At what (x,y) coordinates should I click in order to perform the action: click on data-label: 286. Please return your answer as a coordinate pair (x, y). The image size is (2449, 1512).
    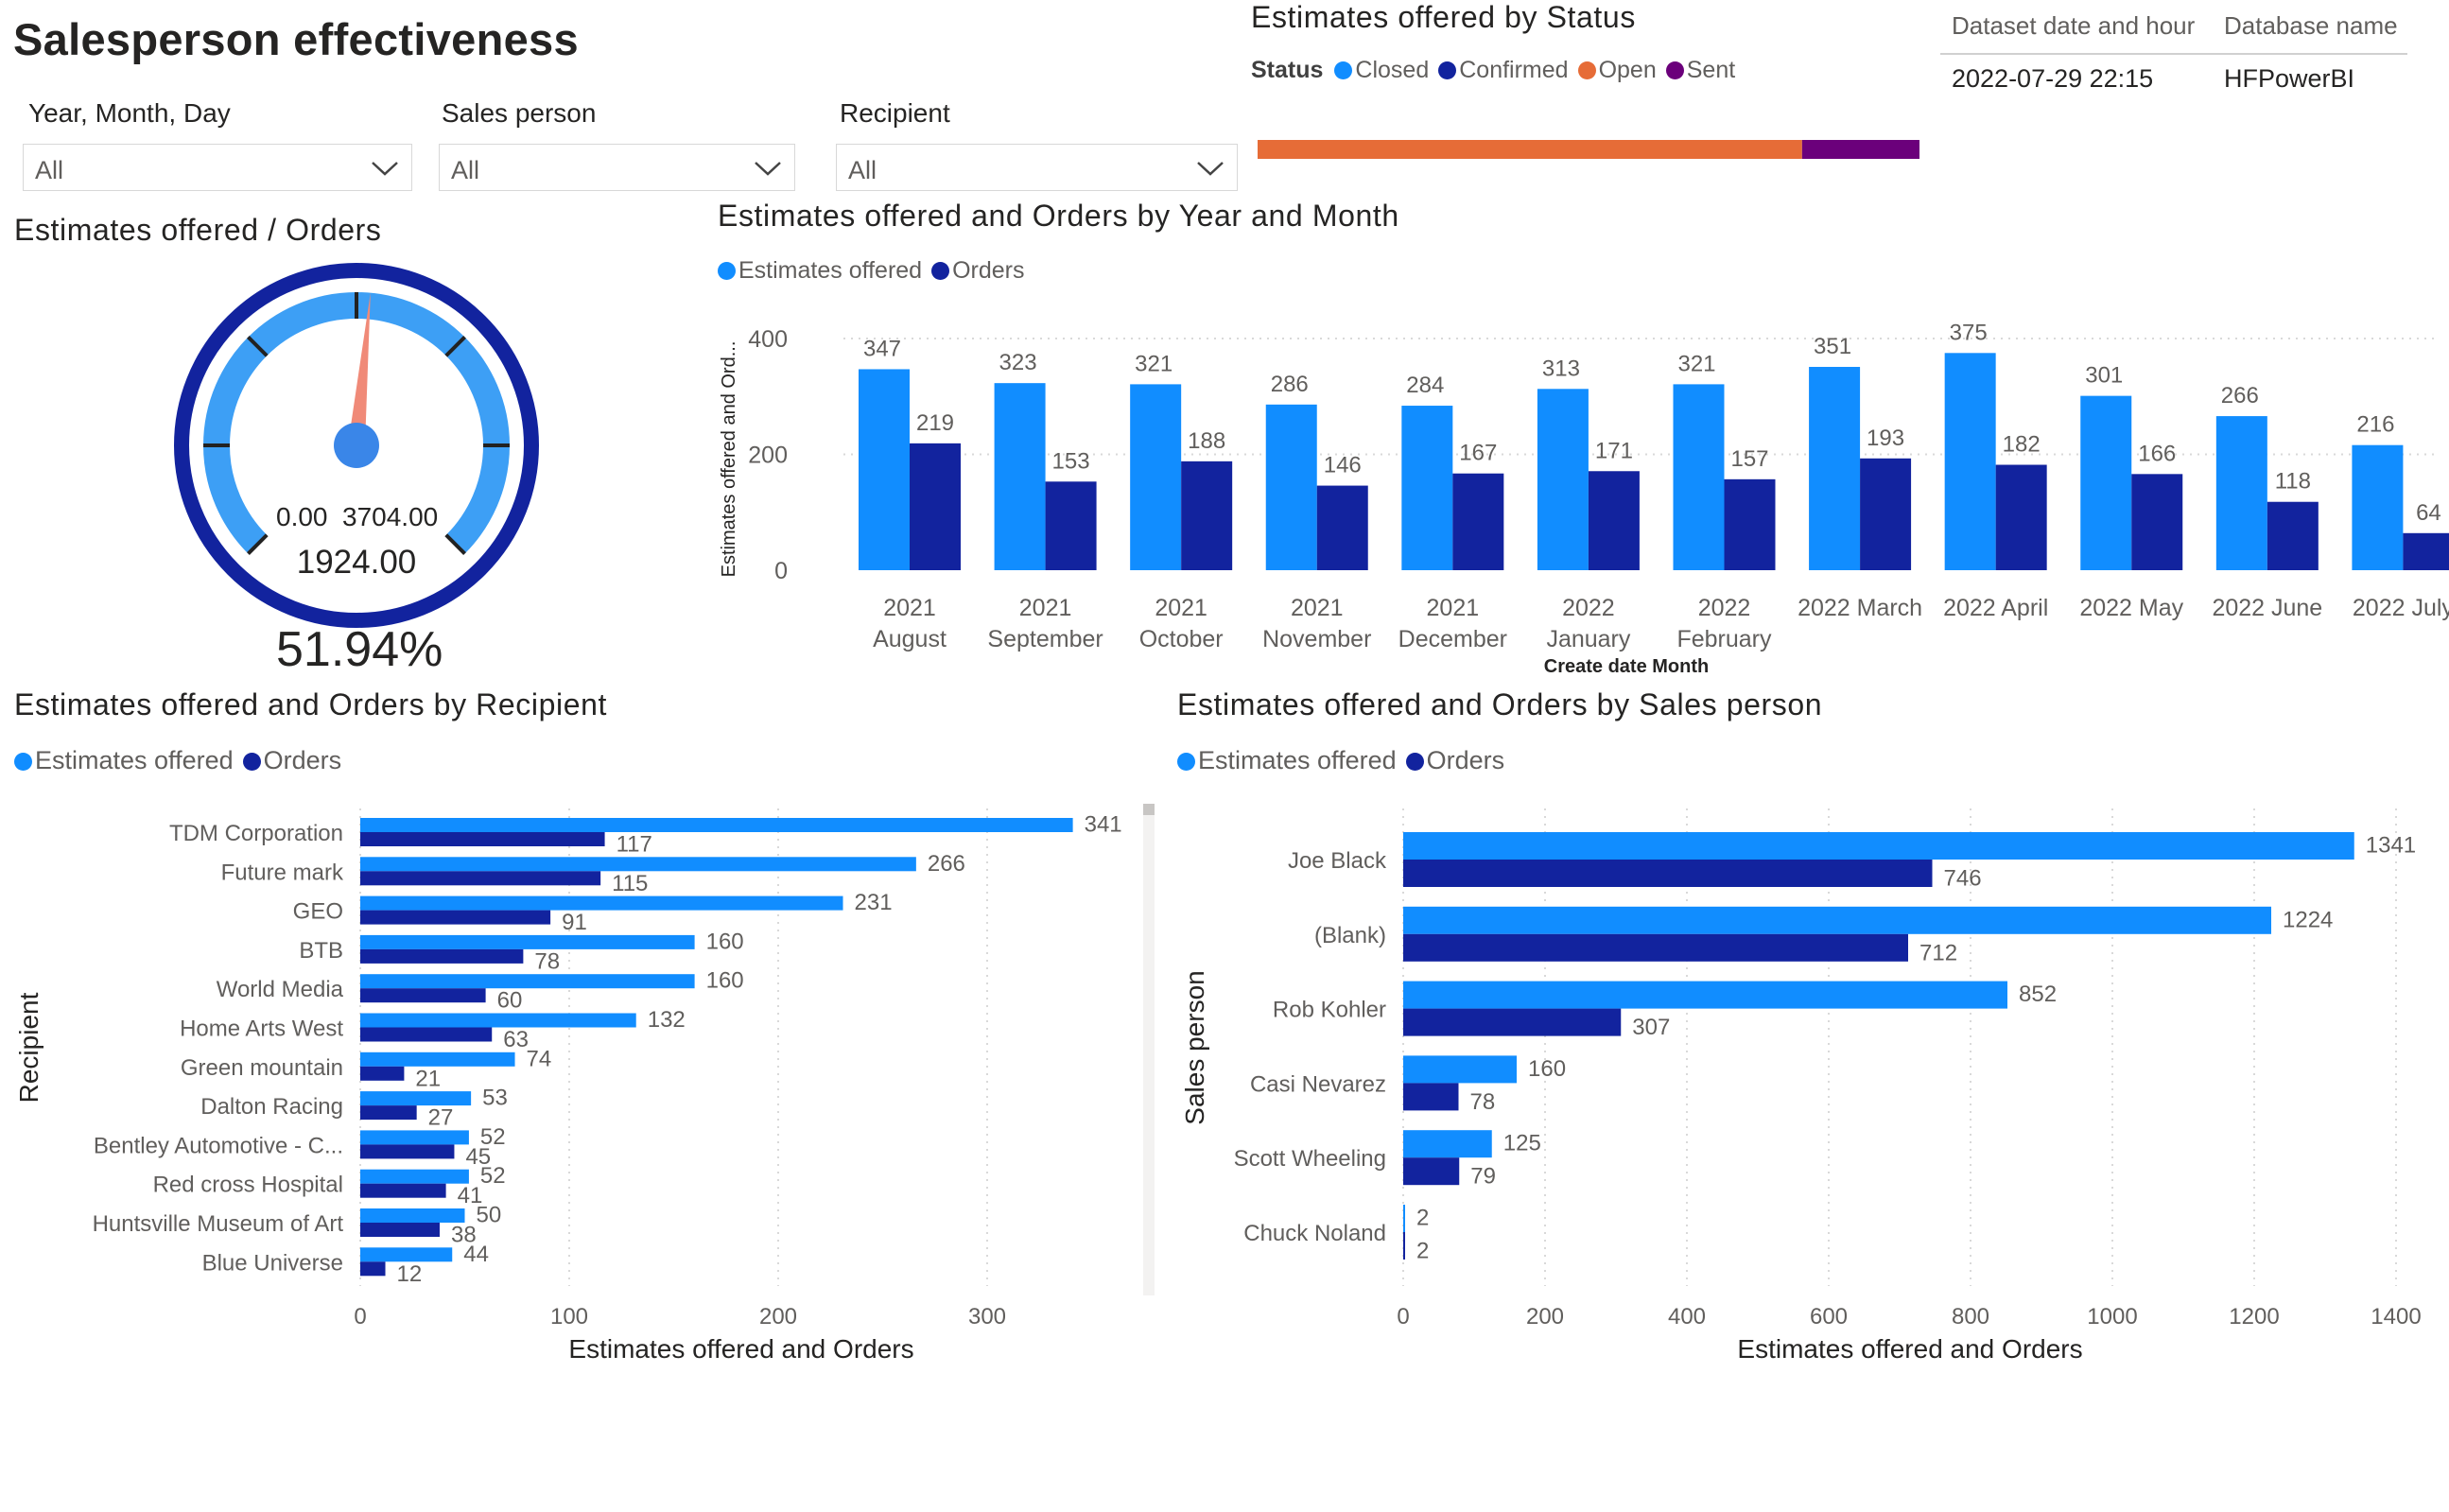
    Looking at the image, I should click on (1290, 384).